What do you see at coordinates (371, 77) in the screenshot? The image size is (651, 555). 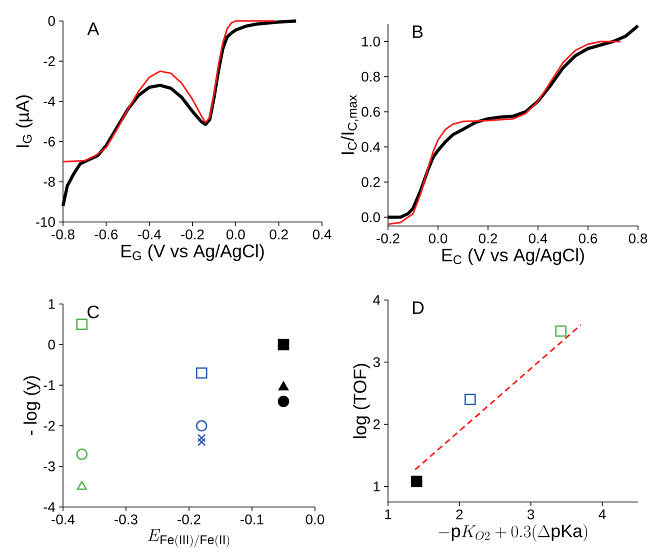 I see `y-tick-label: 0.8` at bounding box center [371, 77].